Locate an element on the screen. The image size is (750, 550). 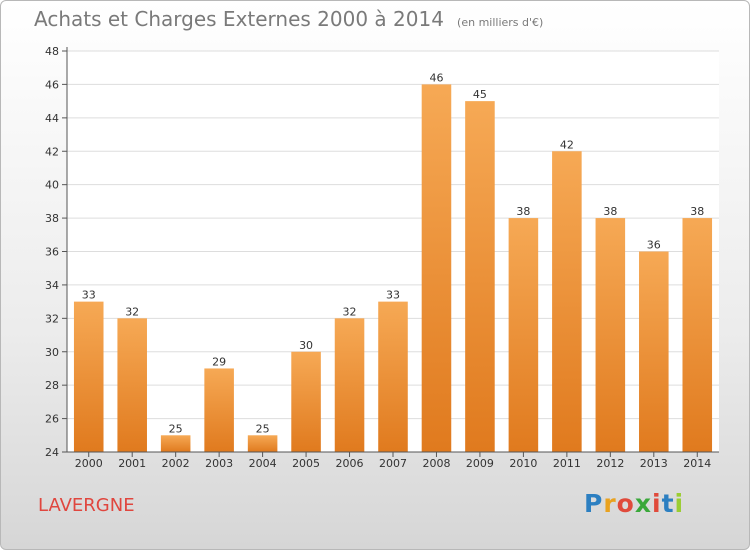
data-label: 29 is located at coordinates (219, 361).